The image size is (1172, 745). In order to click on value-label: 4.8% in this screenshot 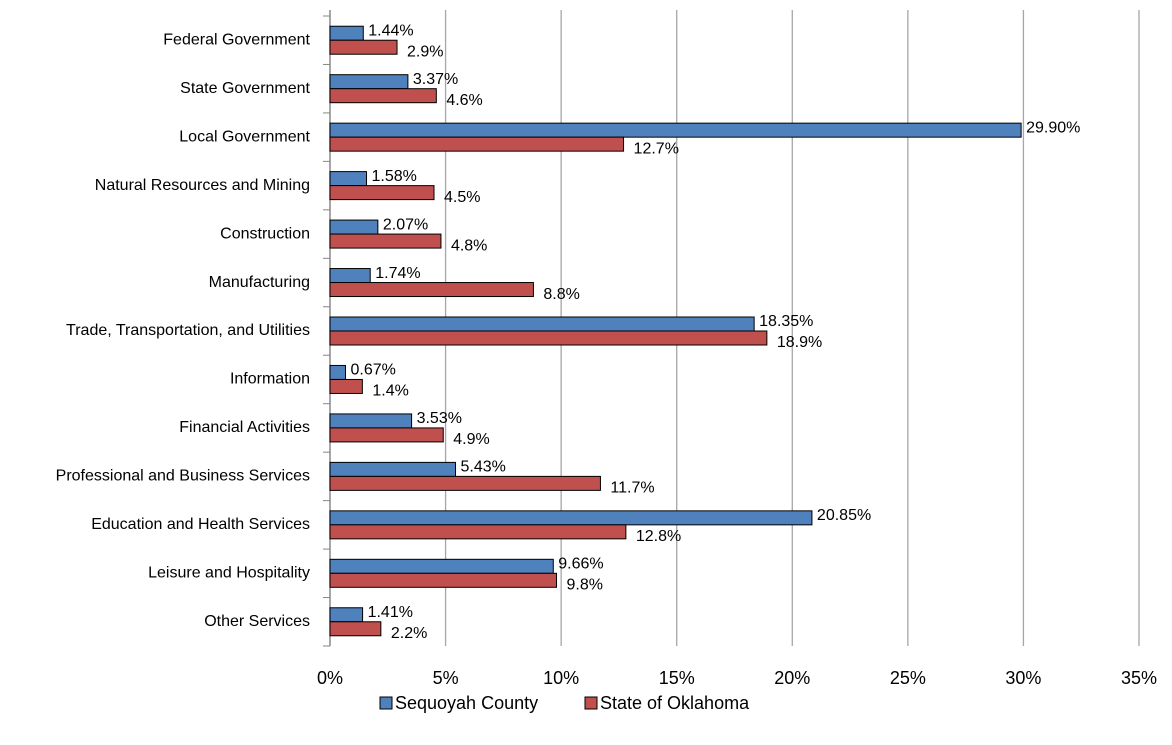, I will do `click(469, 245)`.